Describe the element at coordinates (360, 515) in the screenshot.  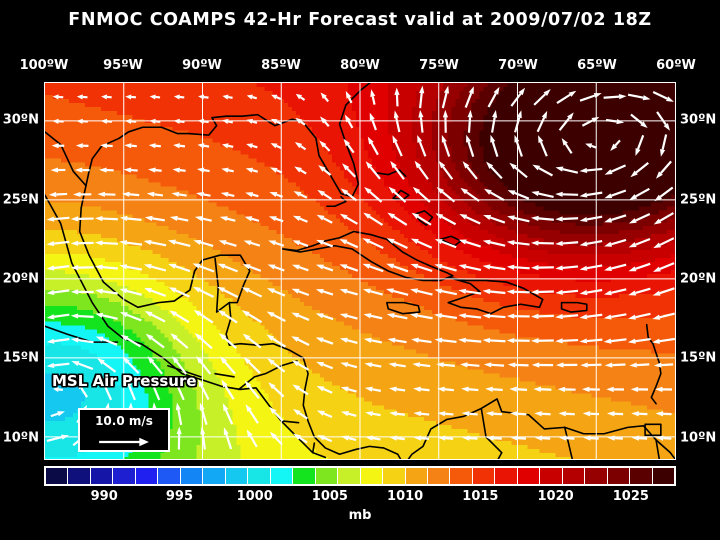
I see `colorbar-units-label: mb` at that location.